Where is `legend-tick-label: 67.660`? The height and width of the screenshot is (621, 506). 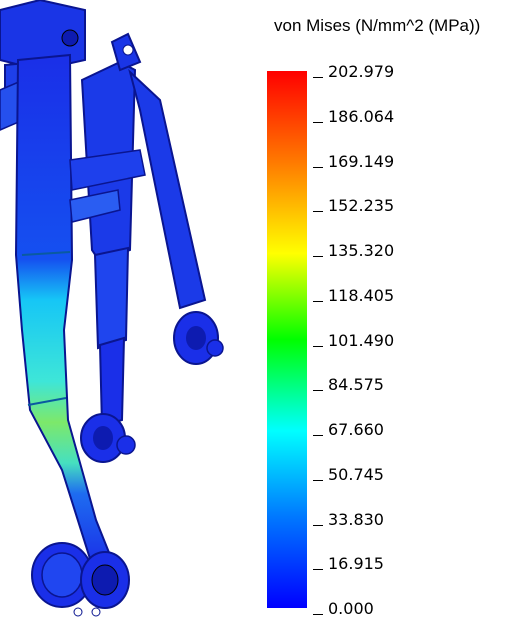
legend-tick-label: 67.660 is located at coordinates (356, 429).